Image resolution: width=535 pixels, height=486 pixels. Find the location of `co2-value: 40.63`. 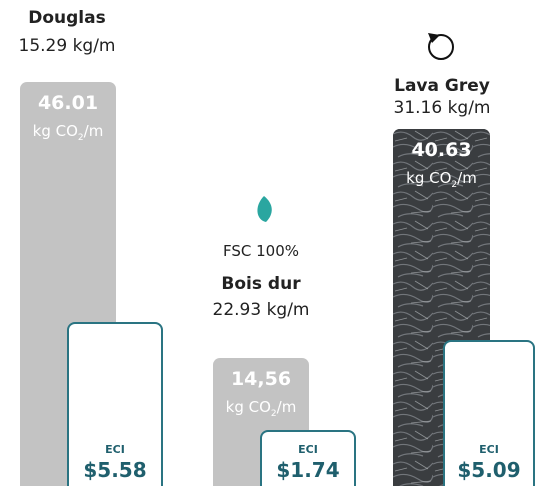

co2-value: 40.63 is located at coordinates (441, 150).